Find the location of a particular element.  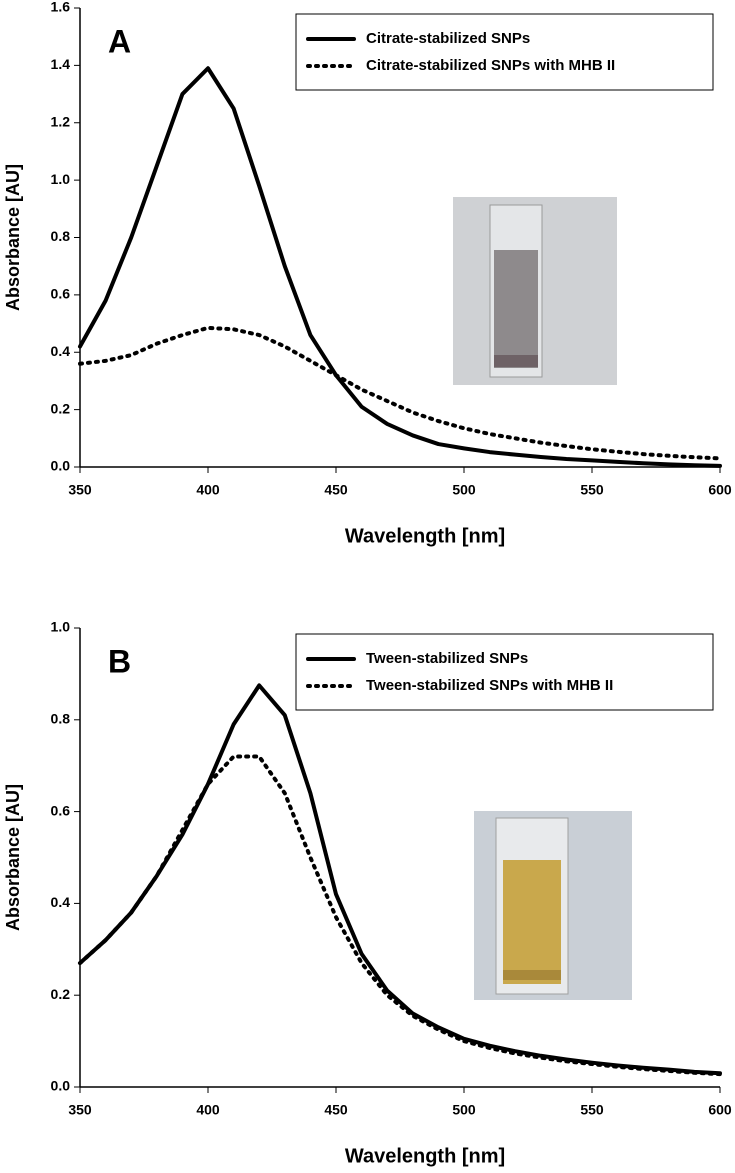

panel-label: A is located at coordinates (119, 41).